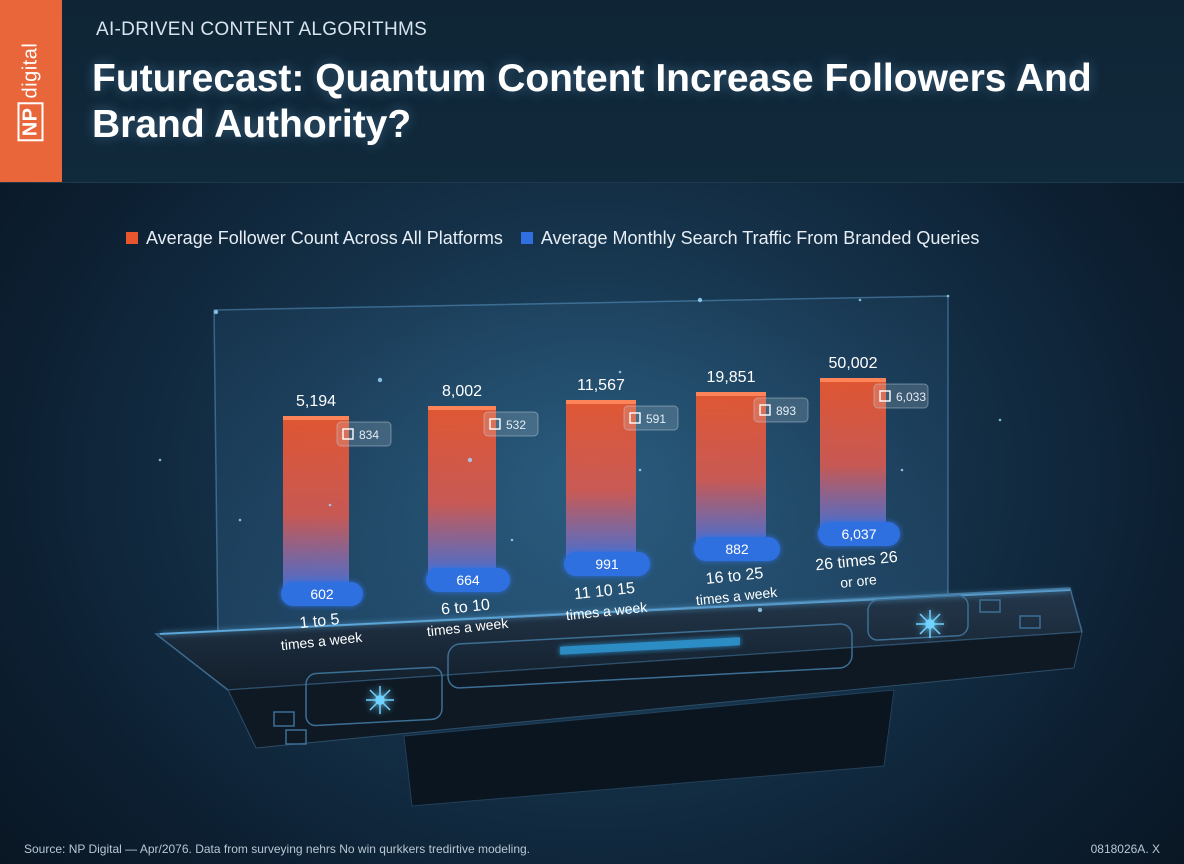 Image resolution: width=1184 pixels, height=864 pixels. Describe the element at coordinates (316, 401) in the screenshot. I see `followers-label-0: 5,194` at that location.